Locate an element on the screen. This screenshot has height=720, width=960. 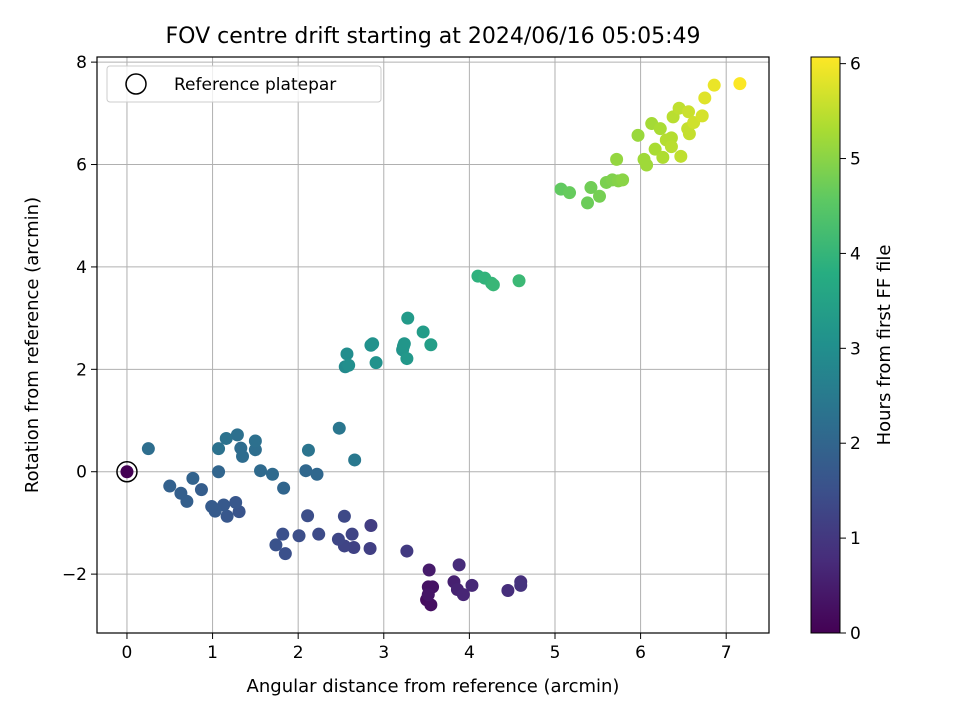
colorbar-tick-label: 4 is located at coordinates (855, 254).